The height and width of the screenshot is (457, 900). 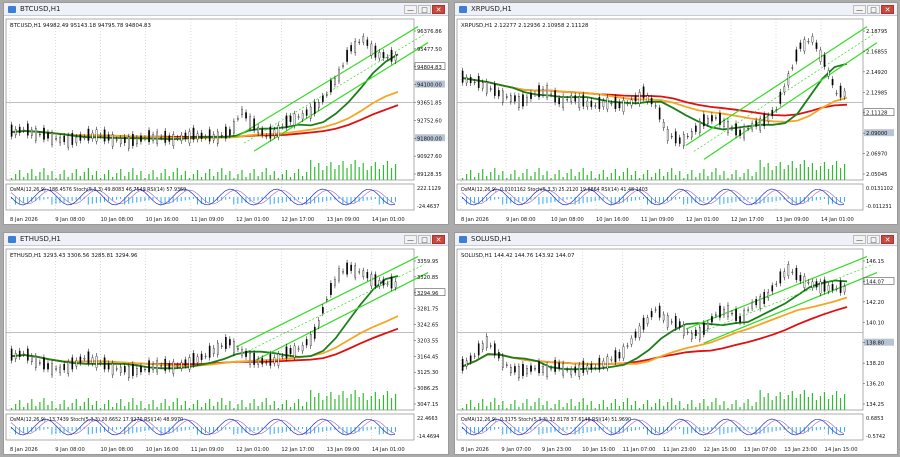 What do you see at coordinates (676, 239) in the screenshot?
I see `window-titlebar: SOLUSD,H1 — □ ✕` at bounding box center [676, 239].